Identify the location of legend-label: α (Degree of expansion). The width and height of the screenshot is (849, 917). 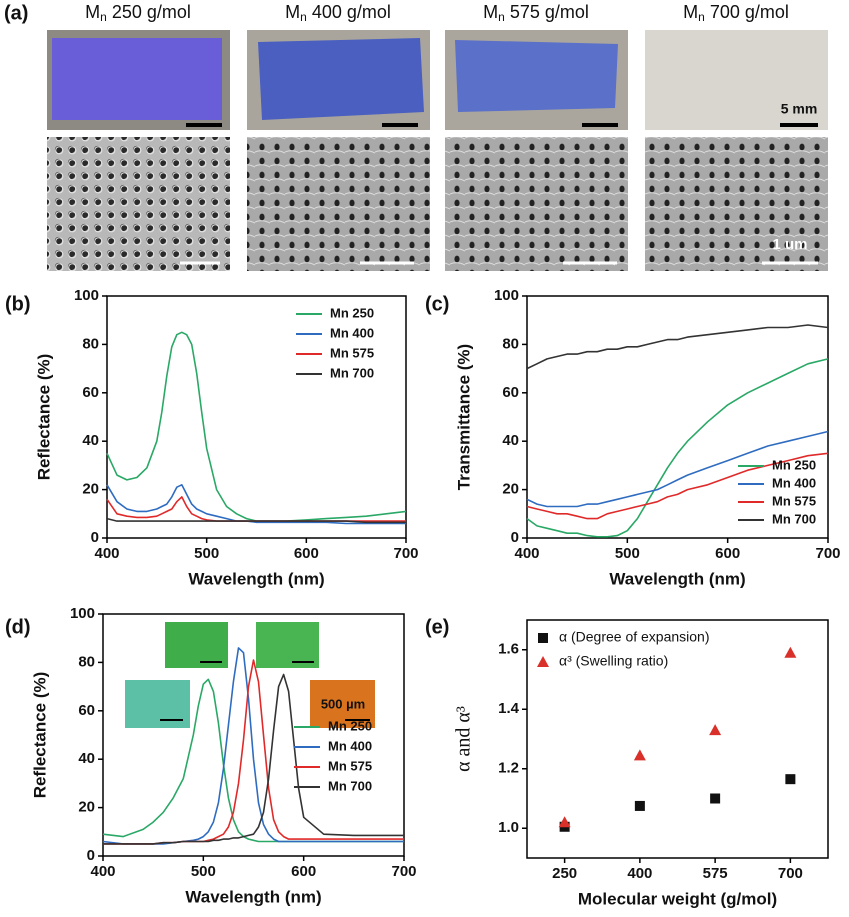
(634, 637).